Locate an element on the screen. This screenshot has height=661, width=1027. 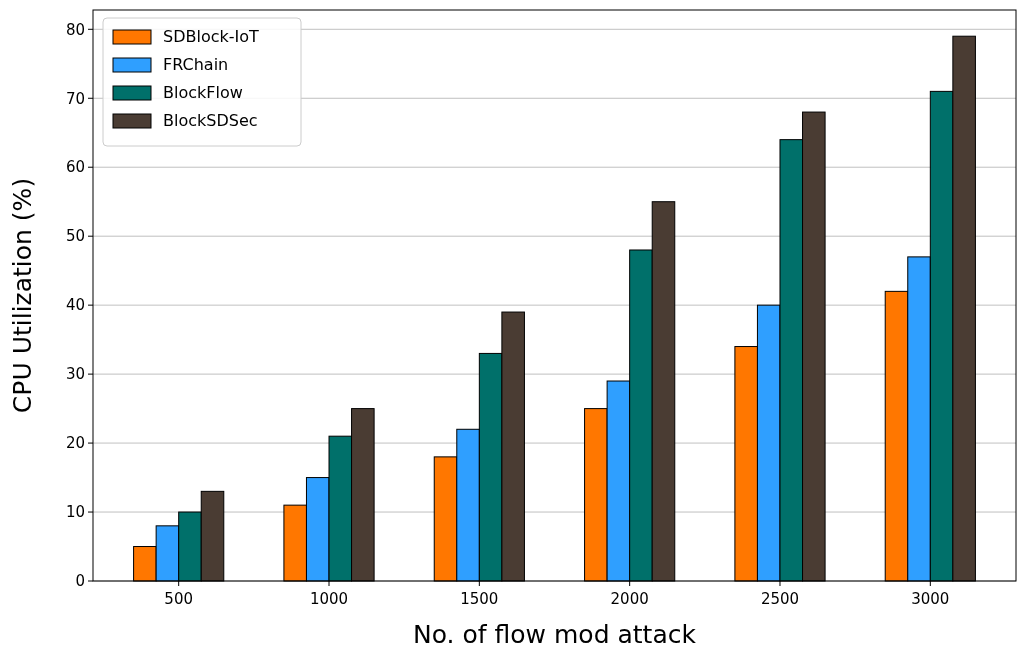
y-axis-title: CPU Utilization (%) is located at coordinates (22, 295).